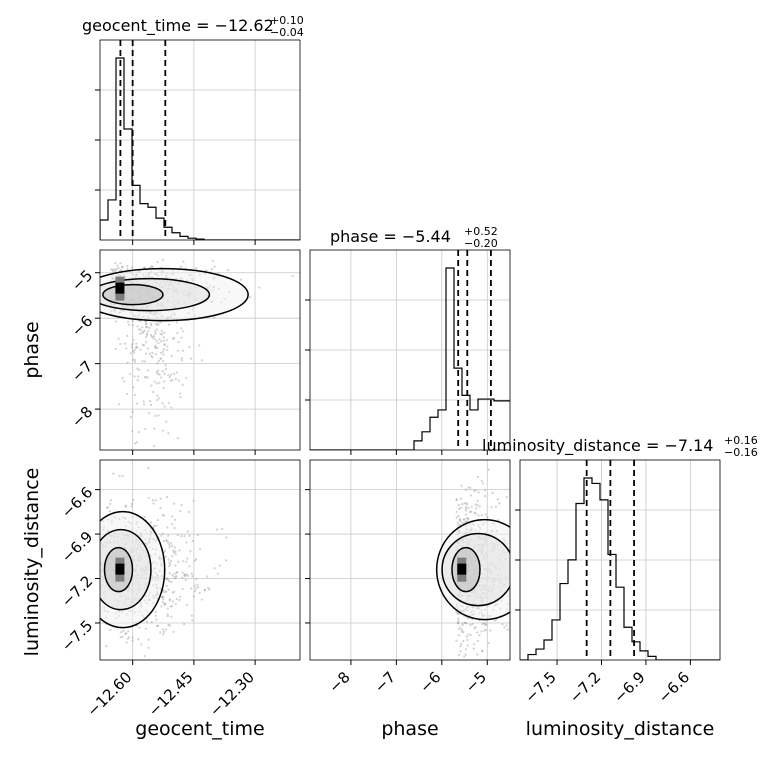  Describe the element at coordinates (339, 682) in the screenshot. I see `x-tick-label-phase-0: −8` at that location.